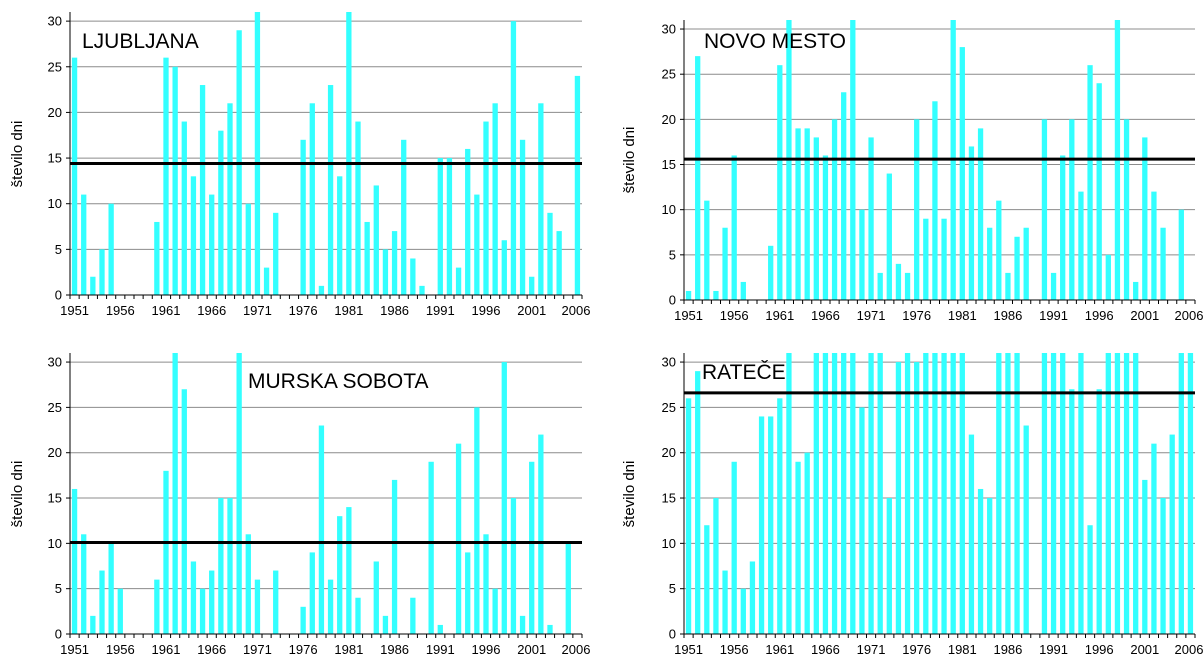 This screenshot has width=1203, height=666. What do you see at coordinates (17, 494) in the screenshot?
I see `y-axis-label: število dni` at bounding box center [17, 494].